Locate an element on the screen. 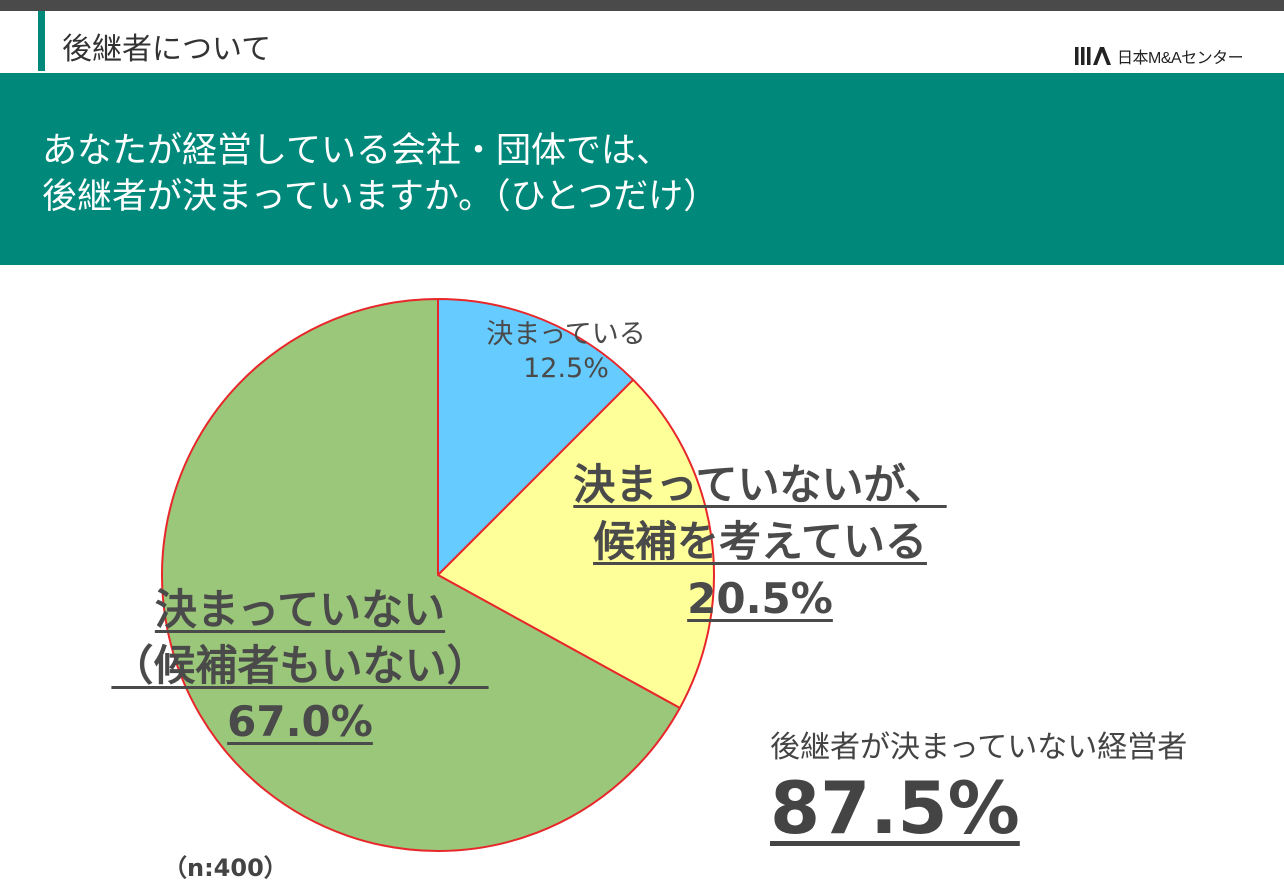  slice-label-candidate-line-2: 候補を考えている is located at coordinates (760, 541).